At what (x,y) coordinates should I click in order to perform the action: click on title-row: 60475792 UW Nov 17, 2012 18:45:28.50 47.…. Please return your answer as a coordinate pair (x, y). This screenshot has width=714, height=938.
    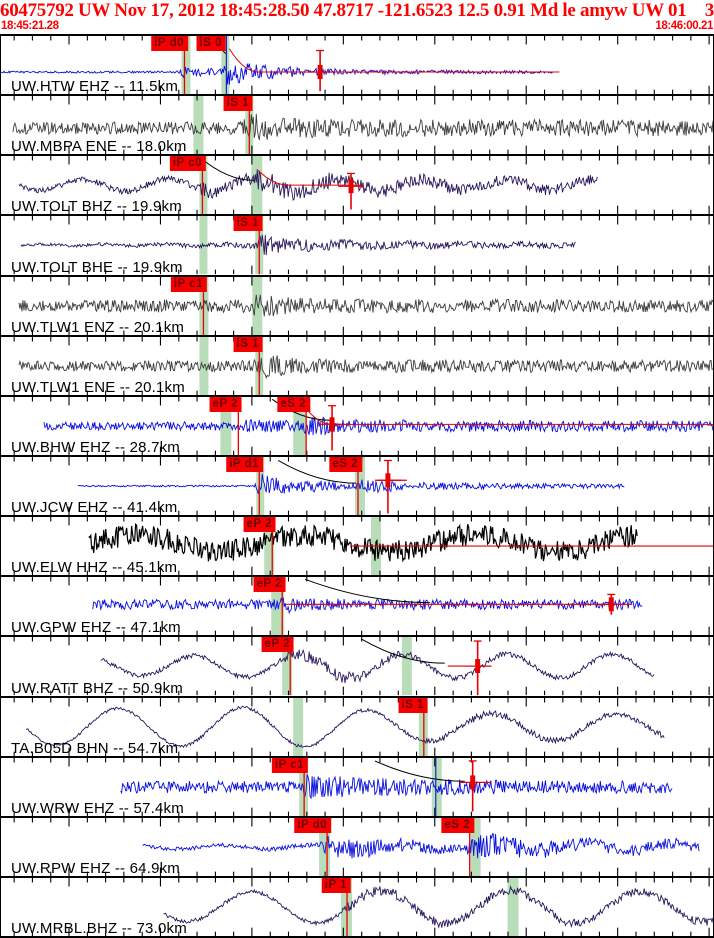
    Looking at the image, I should click on (357, 10).